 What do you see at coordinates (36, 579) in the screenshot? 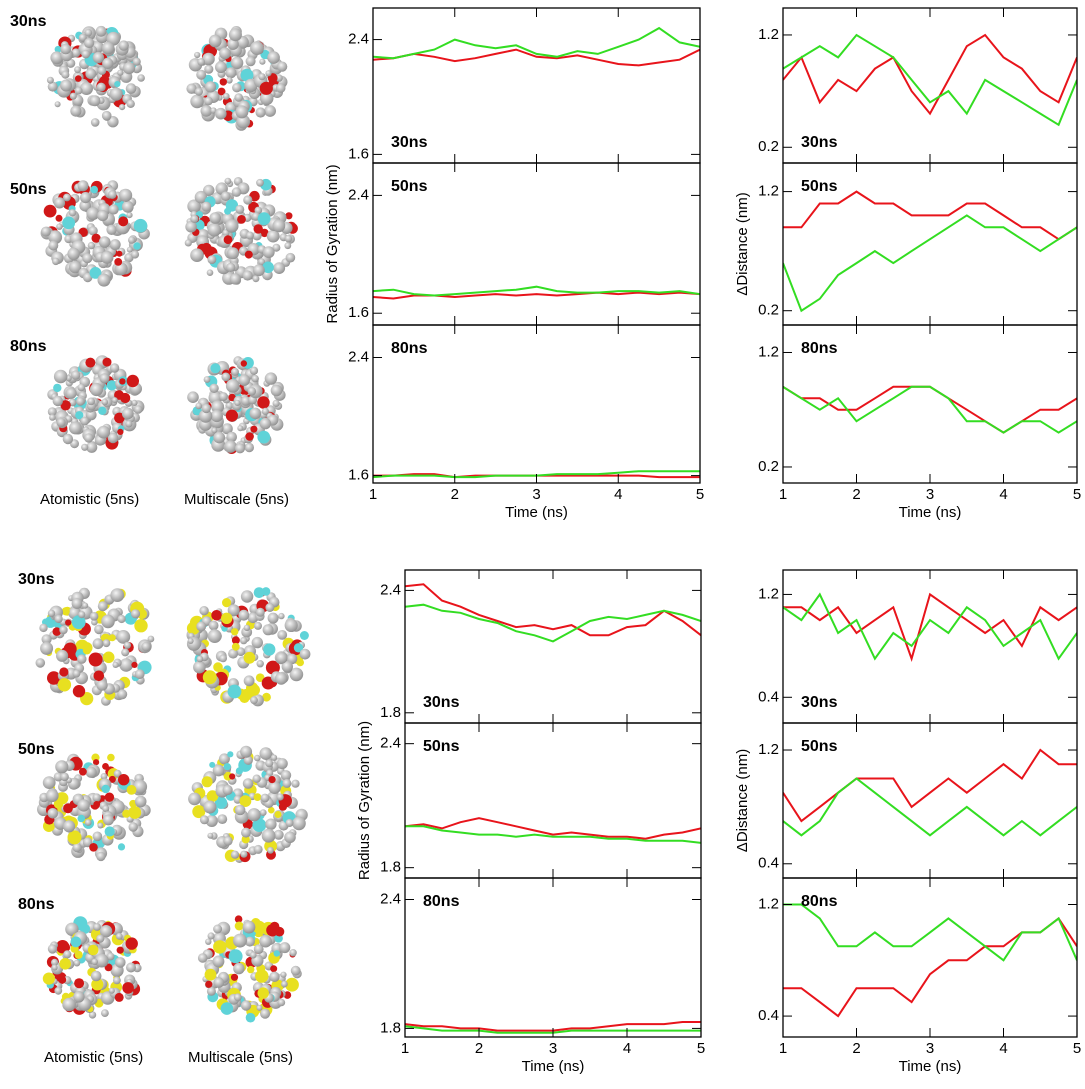
I see `time-label: 30ns` at bounding box center [36, 579].